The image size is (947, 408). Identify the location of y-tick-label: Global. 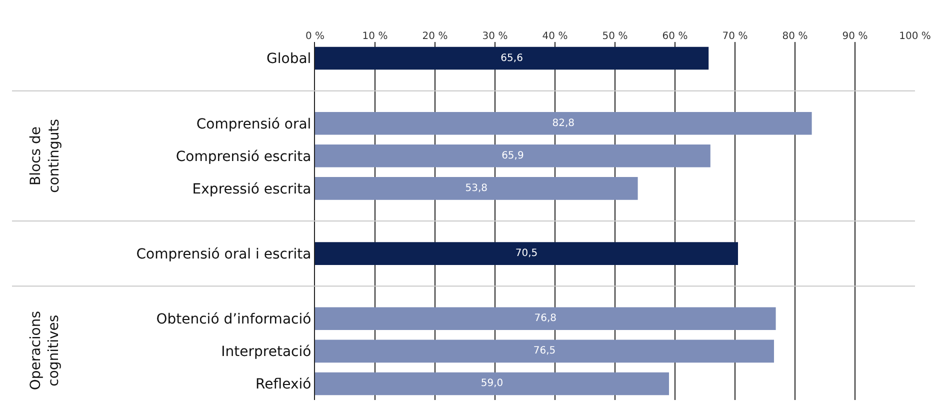
(289, 59).